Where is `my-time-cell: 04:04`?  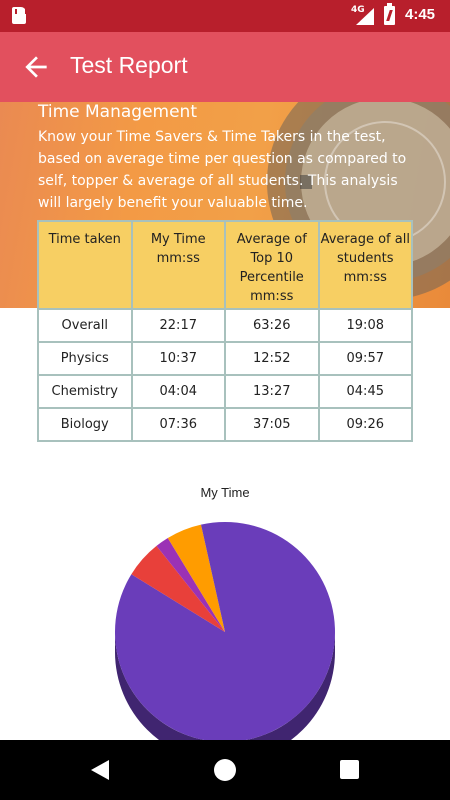
my-time-cell: 04:04 is located at coordinates (178, 391).